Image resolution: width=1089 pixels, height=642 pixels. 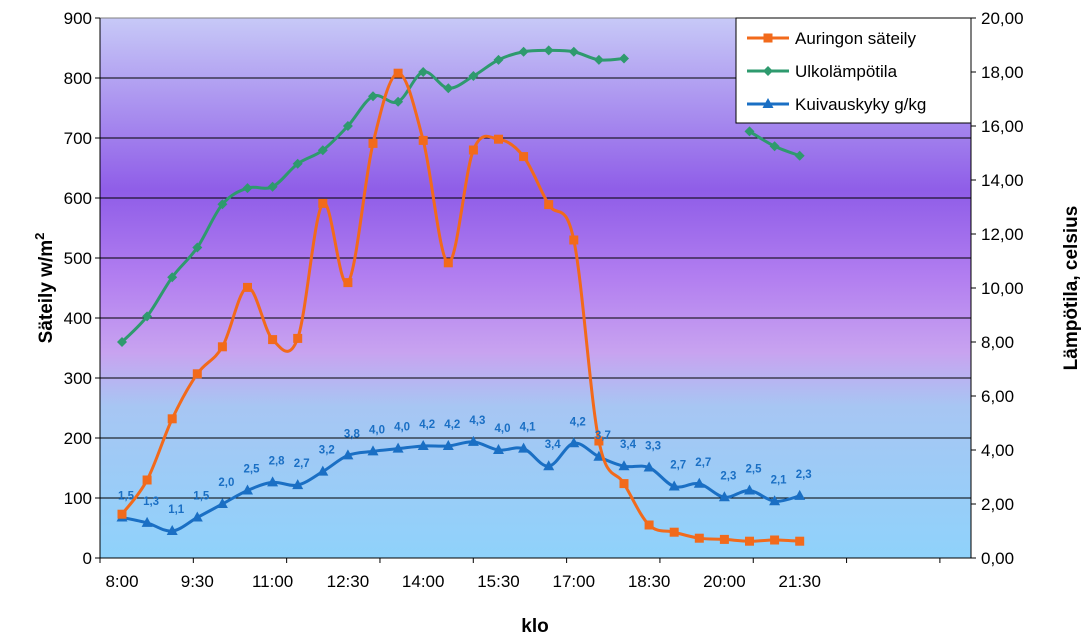 I want to click on right-tick-label: 4,00, so click(x=997, y=450).